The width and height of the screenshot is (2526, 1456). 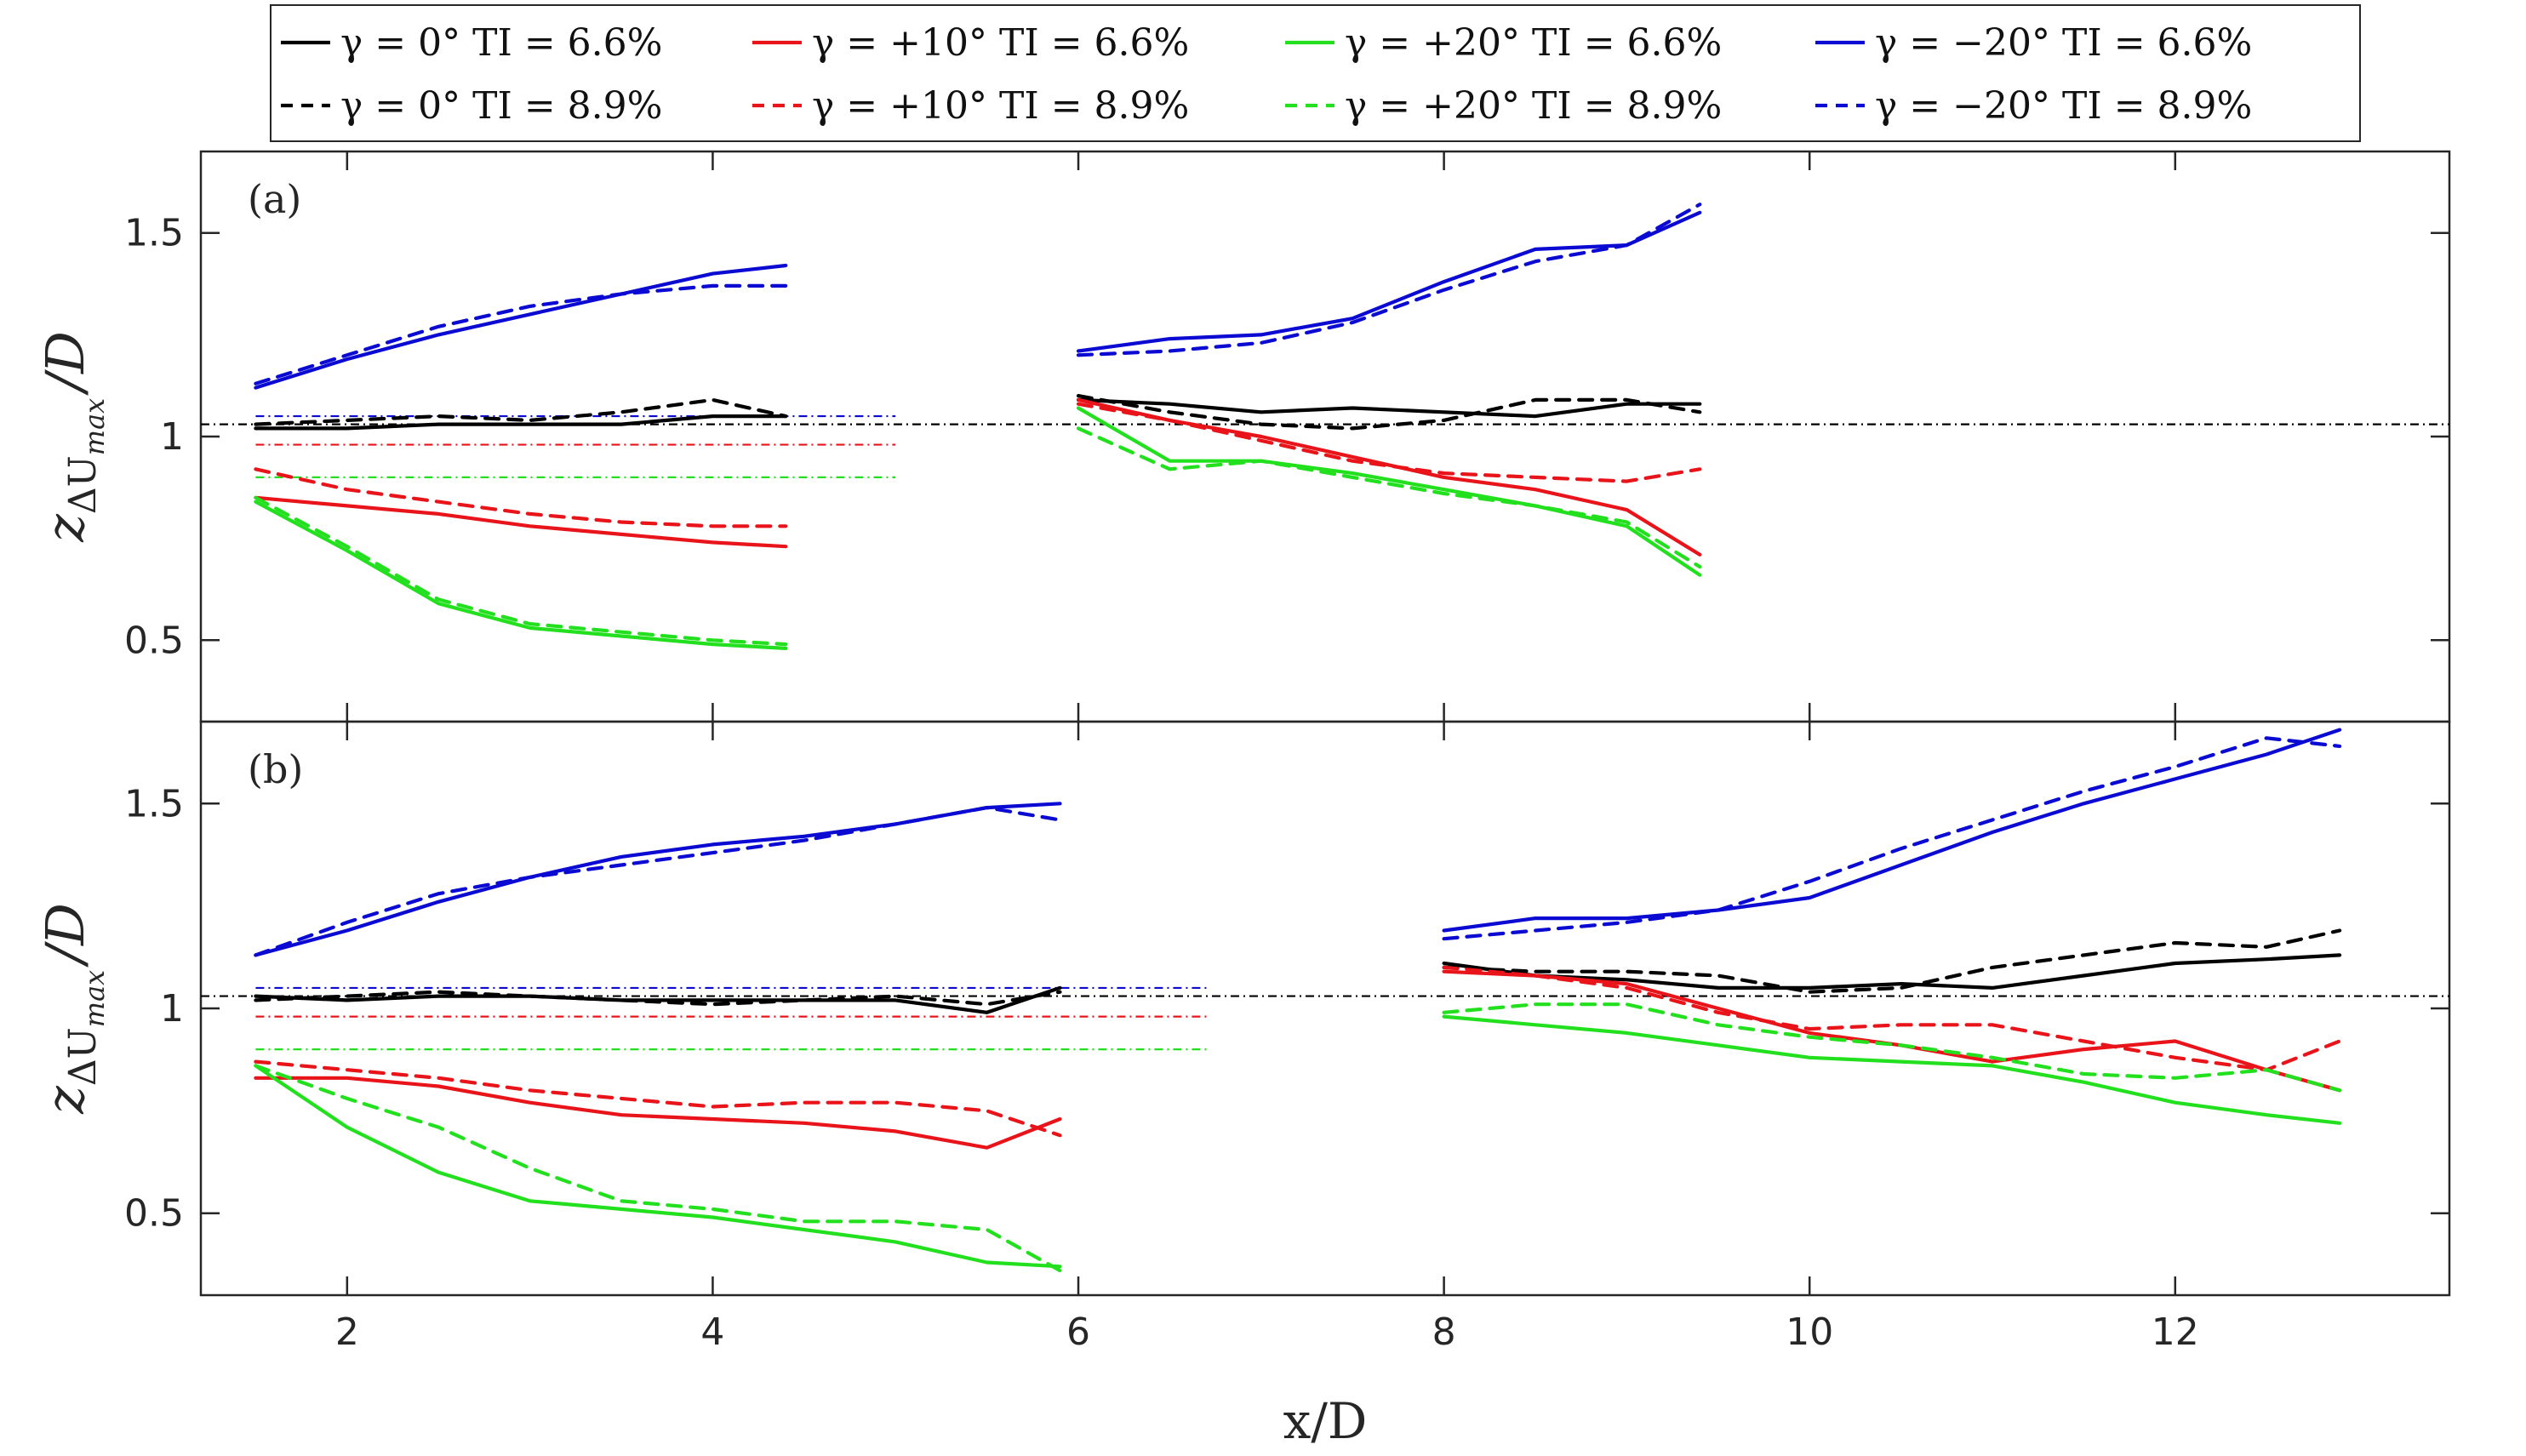 What do you see at coordinates (275, 769) in the screenshot?
I see `panel-label: (b)` at bounding box center [275, 769].